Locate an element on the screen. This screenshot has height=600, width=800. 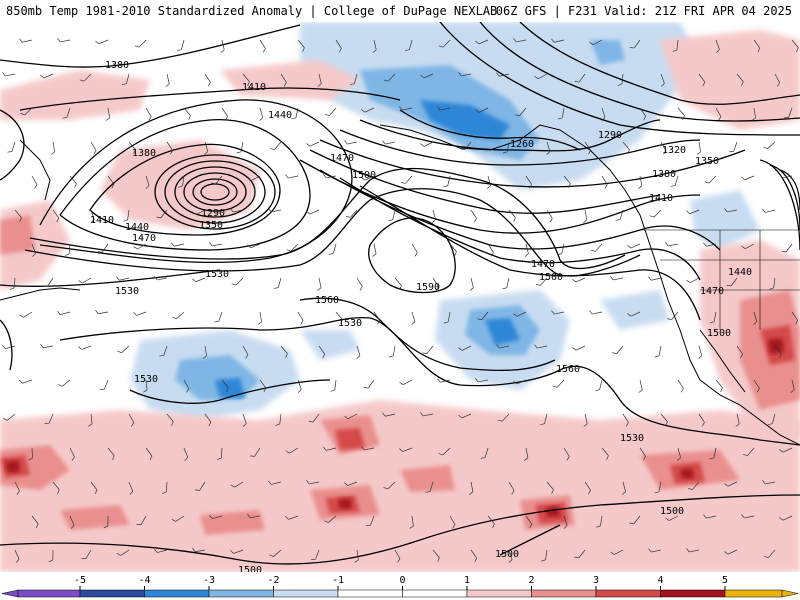
colorbar-tick-label: -4 is located at coordinates (144, 580).